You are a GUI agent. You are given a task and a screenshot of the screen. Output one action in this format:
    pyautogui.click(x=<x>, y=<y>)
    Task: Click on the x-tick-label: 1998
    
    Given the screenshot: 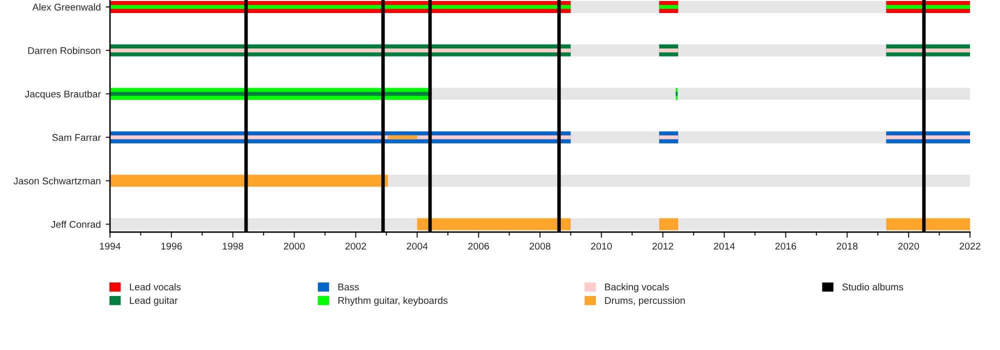 What is the action you would take?
    pyautogui.click(x=233, y=246)
    